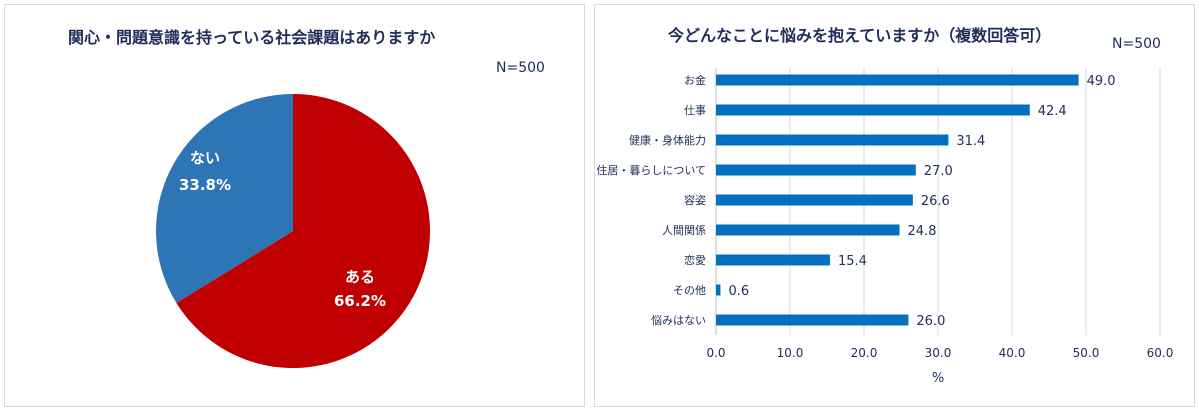 This screenshot has height=412, width=1199. Describe the element at coordinates (930, 321) in the screenshot. I see `bar-value-label: 26.0` at that location.